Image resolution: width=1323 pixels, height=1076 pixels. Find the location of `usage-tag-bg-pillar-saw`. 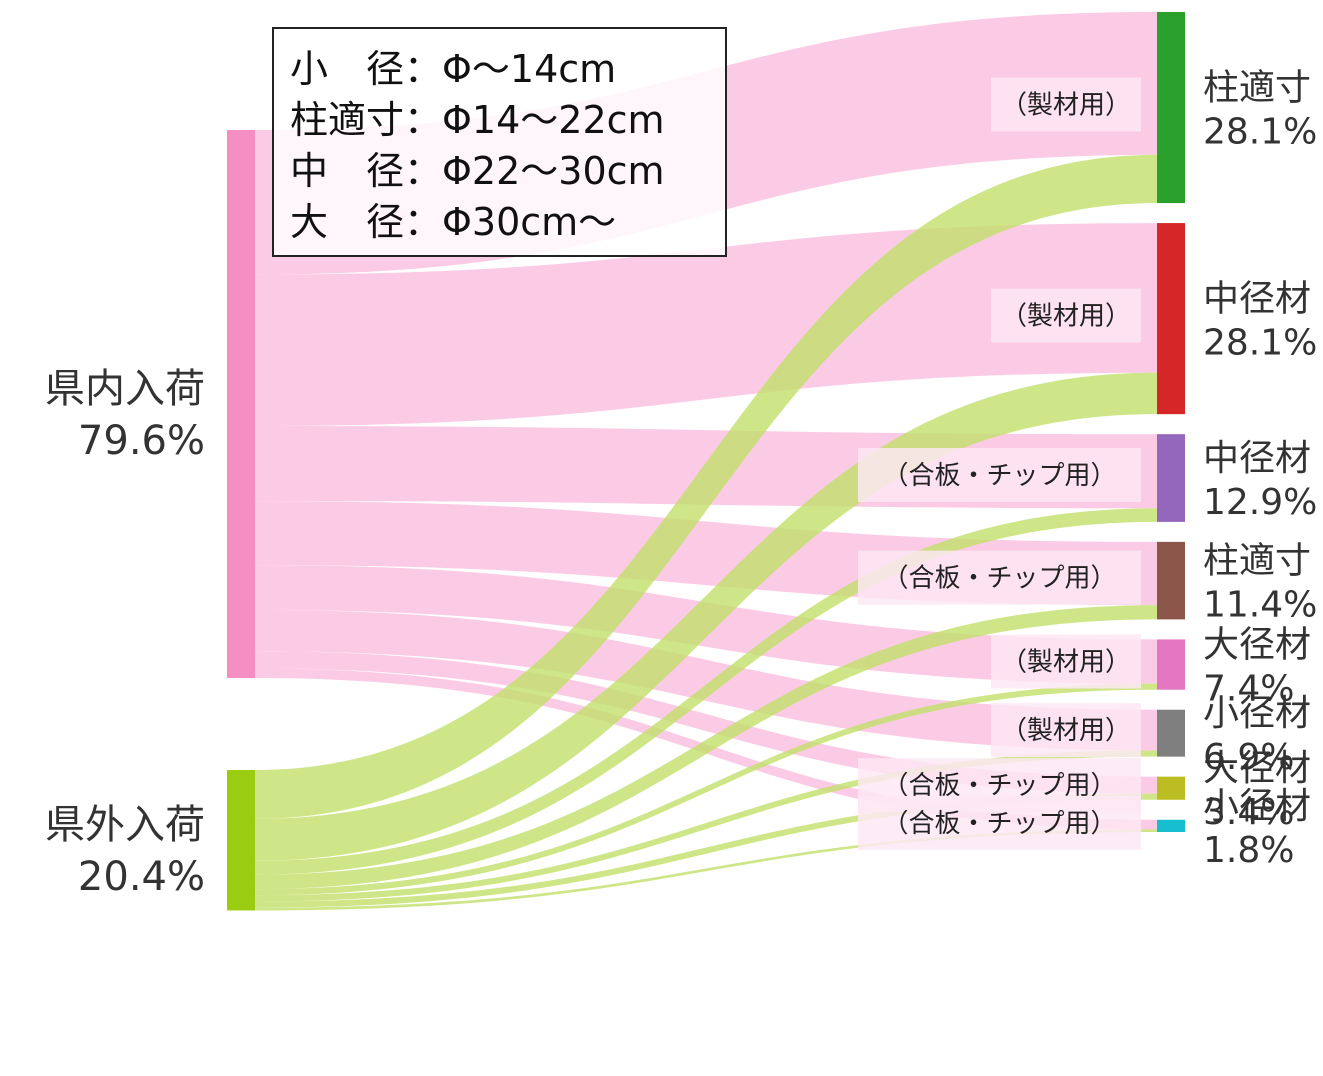

usage-tag-bg-pillar-saw is located at coordinates (1066, 104).